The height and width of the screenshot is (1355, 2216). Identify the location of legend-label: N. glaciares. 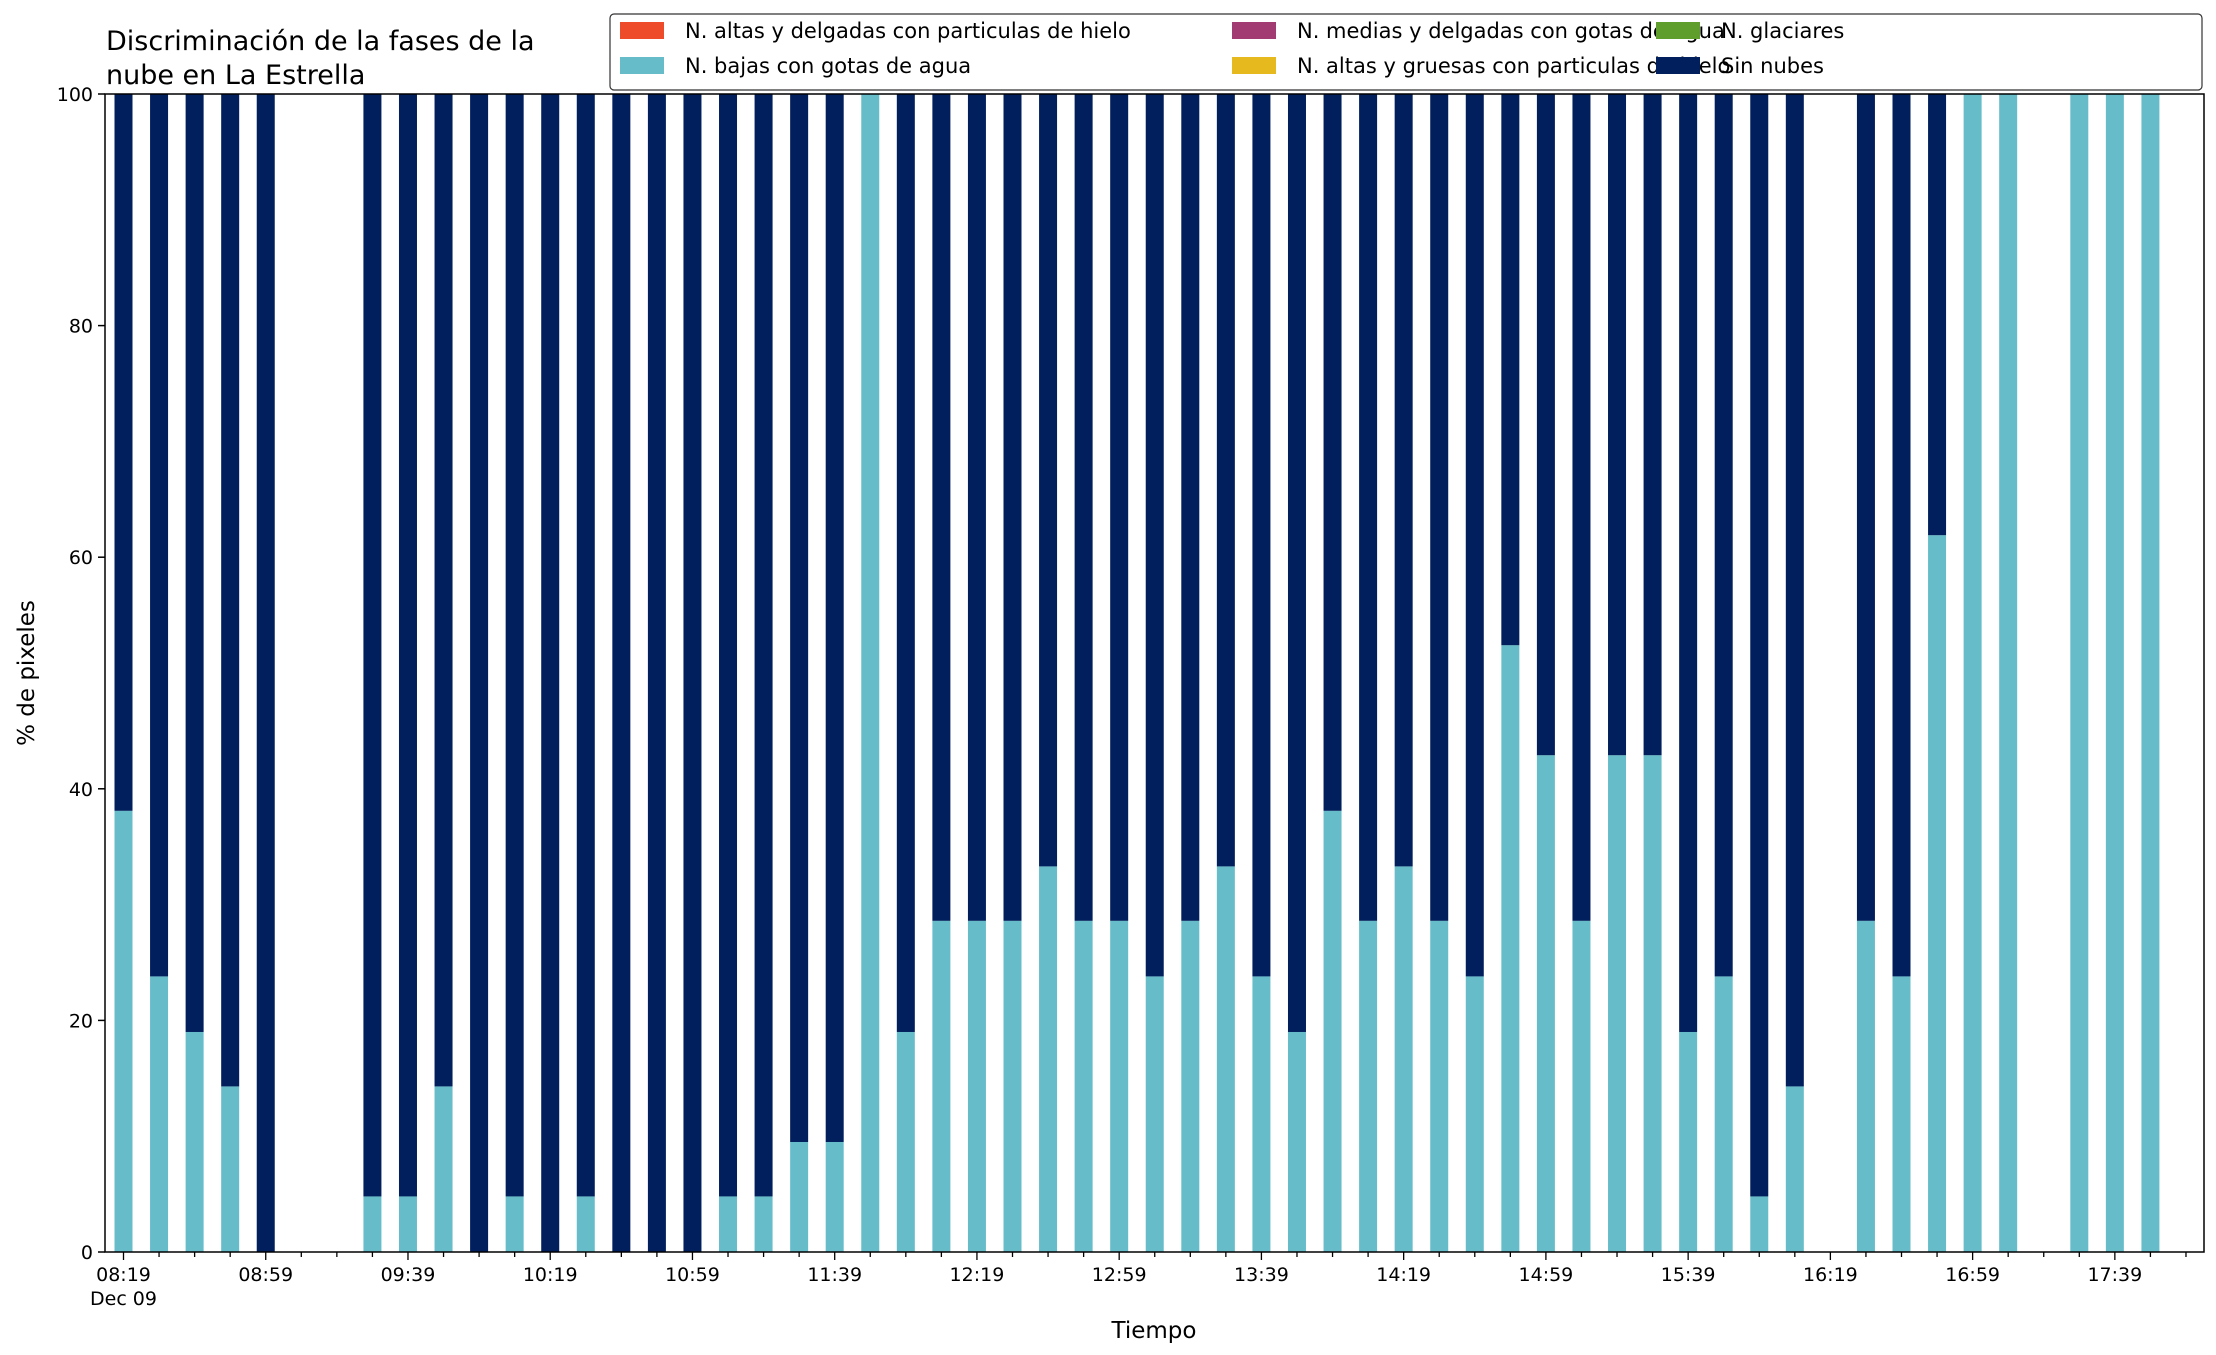
(1782, 31).